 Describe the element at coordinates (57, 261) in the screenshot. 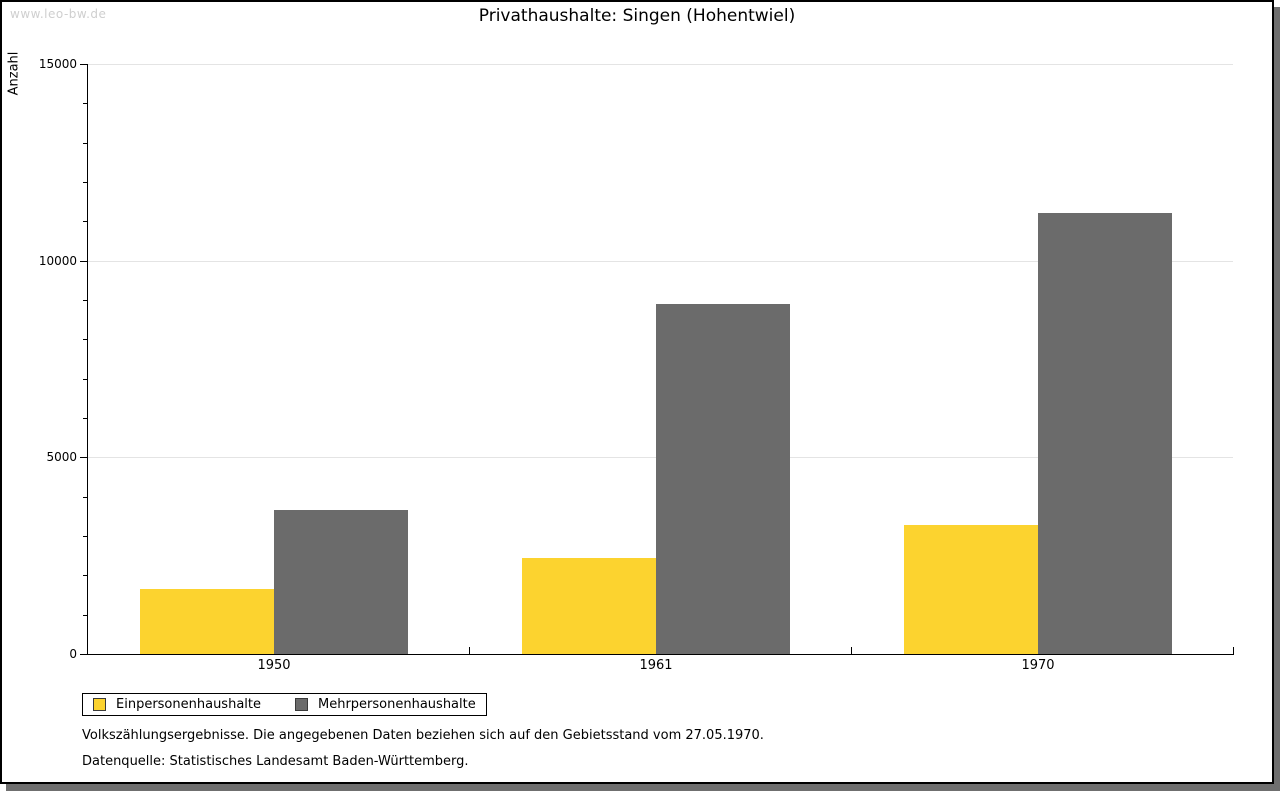

I see `y-tick-label-10000: 10000` at that location.